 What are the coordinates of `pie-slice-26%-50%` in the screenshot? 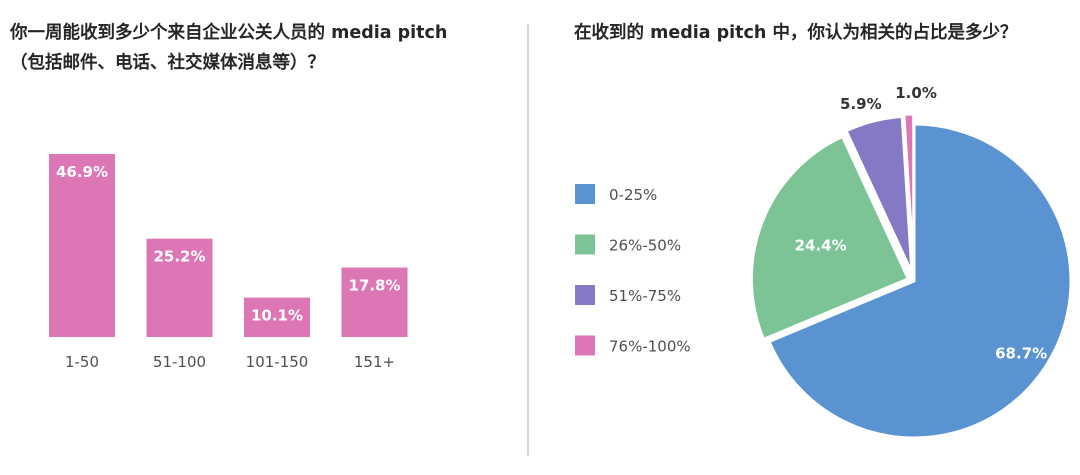 It's located at (830, 238).